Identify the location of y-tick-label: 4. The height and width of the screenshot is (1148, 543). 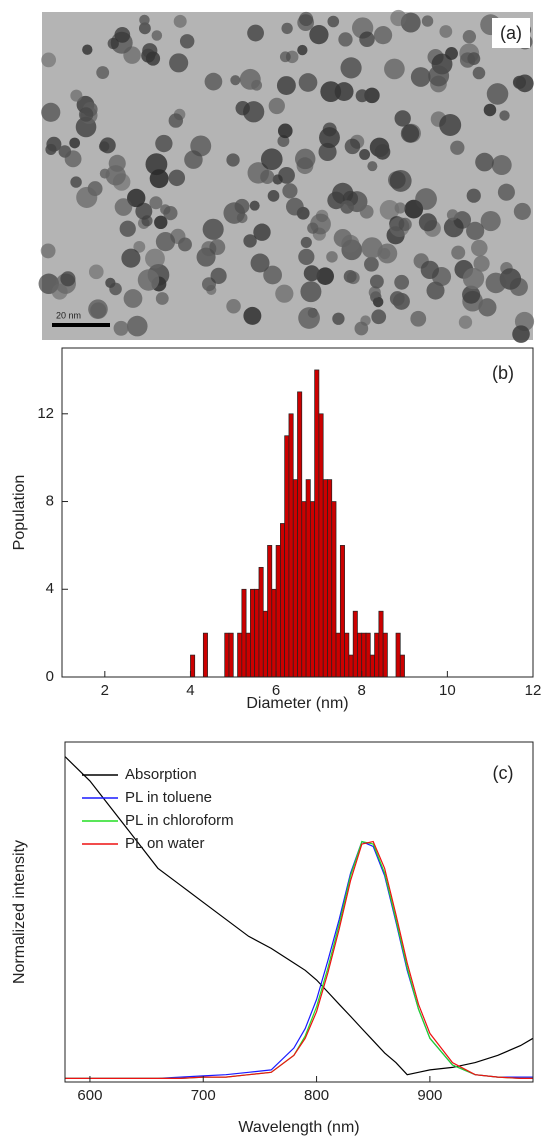
(50, 588).